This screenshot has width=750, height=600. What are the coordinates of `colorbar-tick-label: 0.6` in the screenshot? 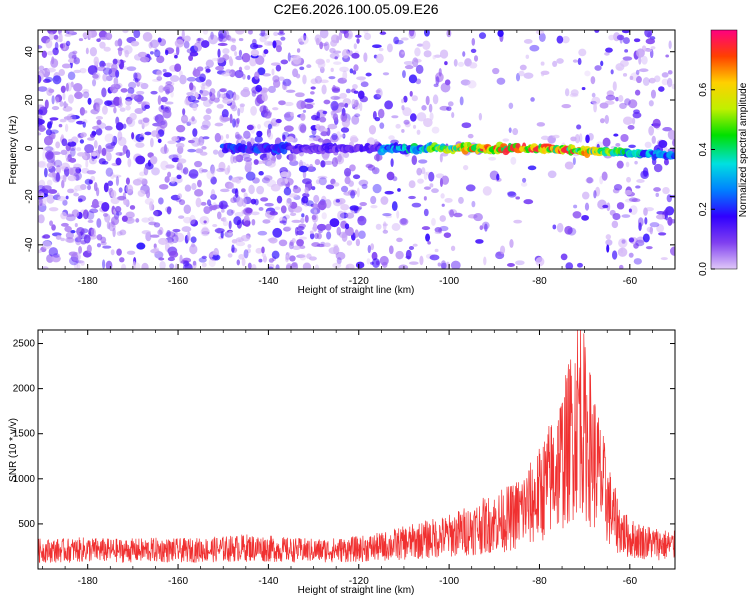 It's located at (703, 89).